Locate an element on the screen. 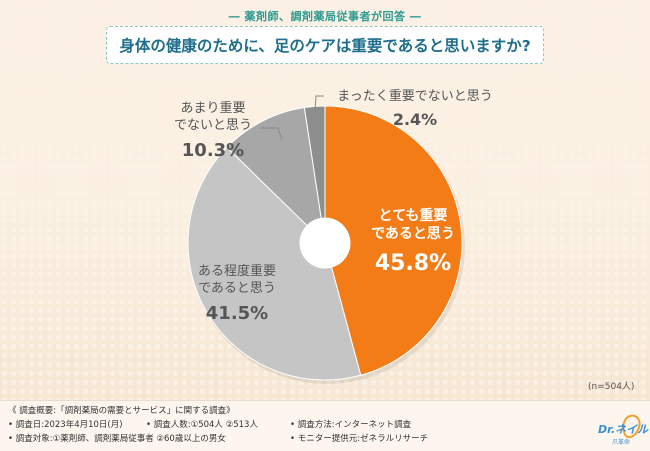 The image size is (650, 451). sample-size: (n=504人) is located at coordinates (611, 387).